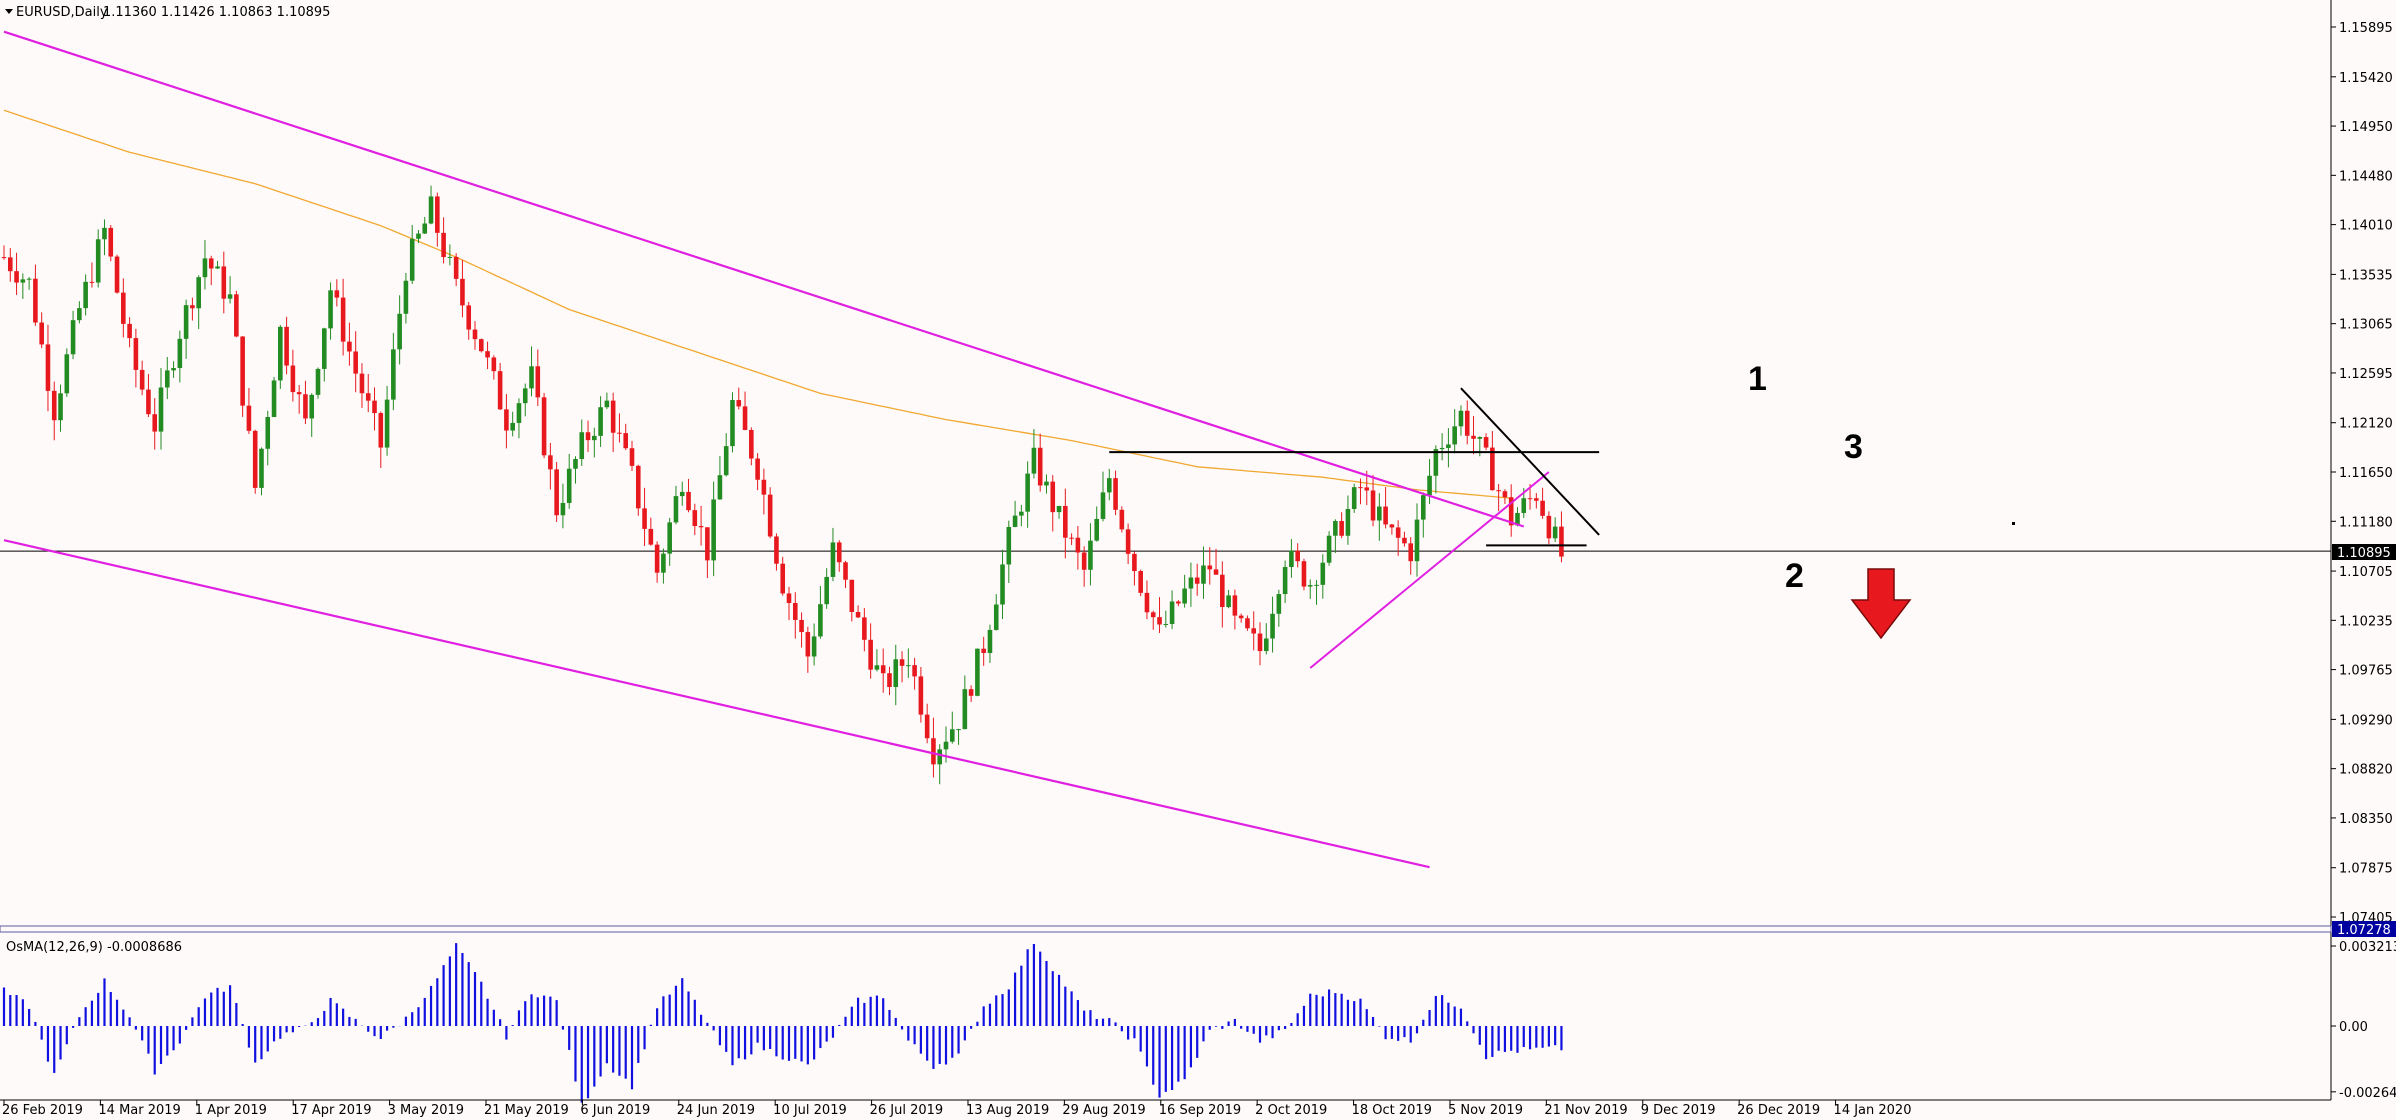 This screenshot has height=1120, width=2396. What do you see at coordinates (1166, 929) in the screenshot?
I see `pane-separator` at bounding box center [1166, 929].